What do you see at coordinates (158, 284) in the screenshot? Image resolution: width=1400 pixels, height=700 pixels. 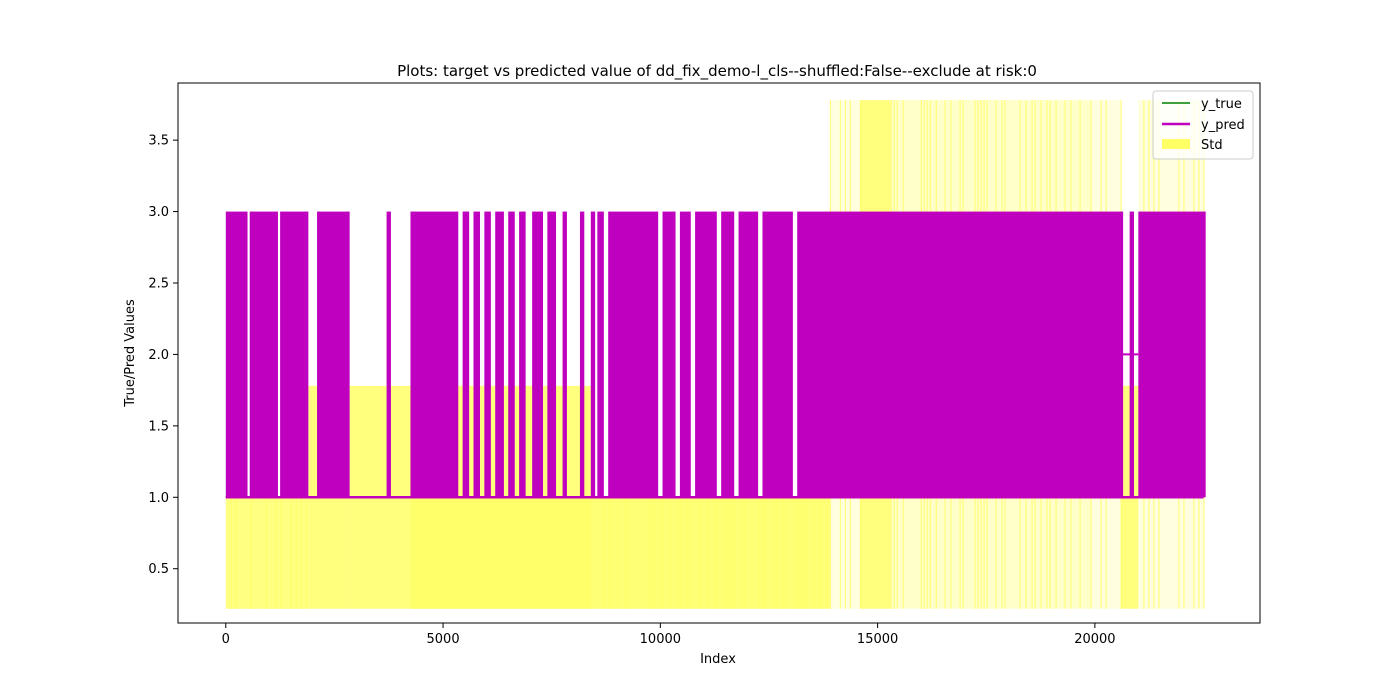 I see `y-tick-label: 2.5` at bounding box center [158, 284].